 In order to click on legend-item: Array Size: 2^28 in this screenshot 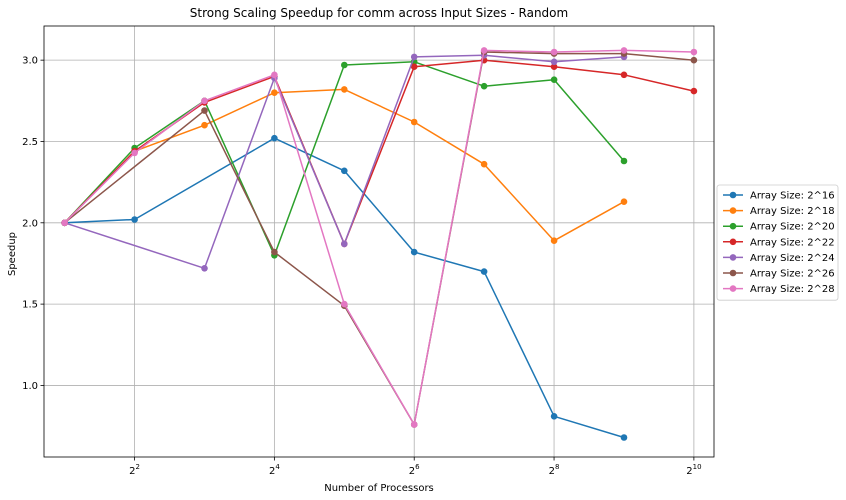, I will do `click(779, 289)`.